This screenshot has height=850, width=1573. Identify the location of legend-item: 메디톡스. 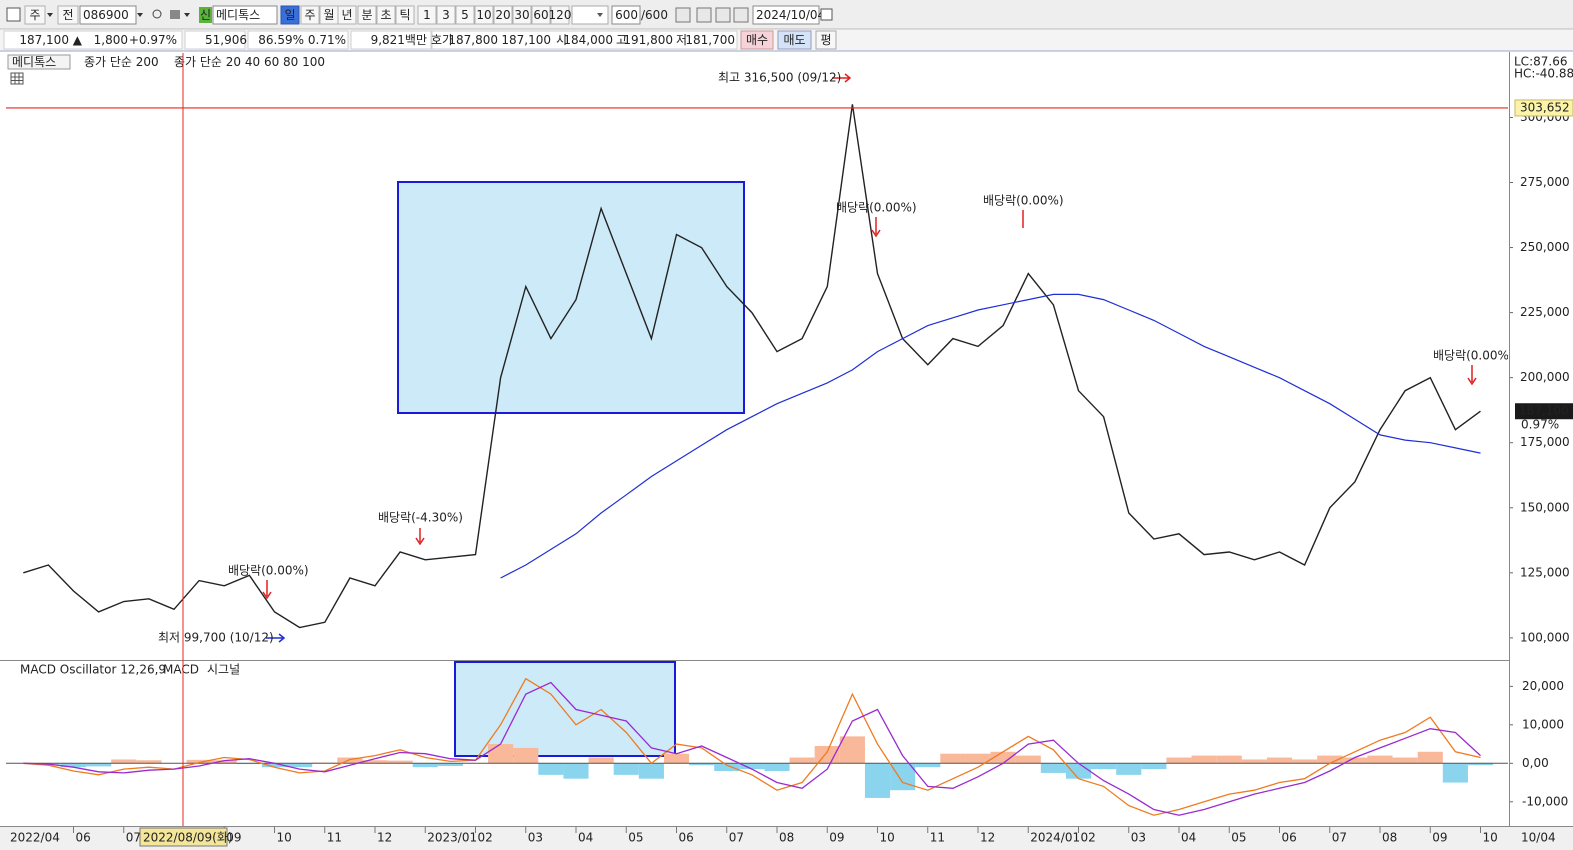
(34, 62).